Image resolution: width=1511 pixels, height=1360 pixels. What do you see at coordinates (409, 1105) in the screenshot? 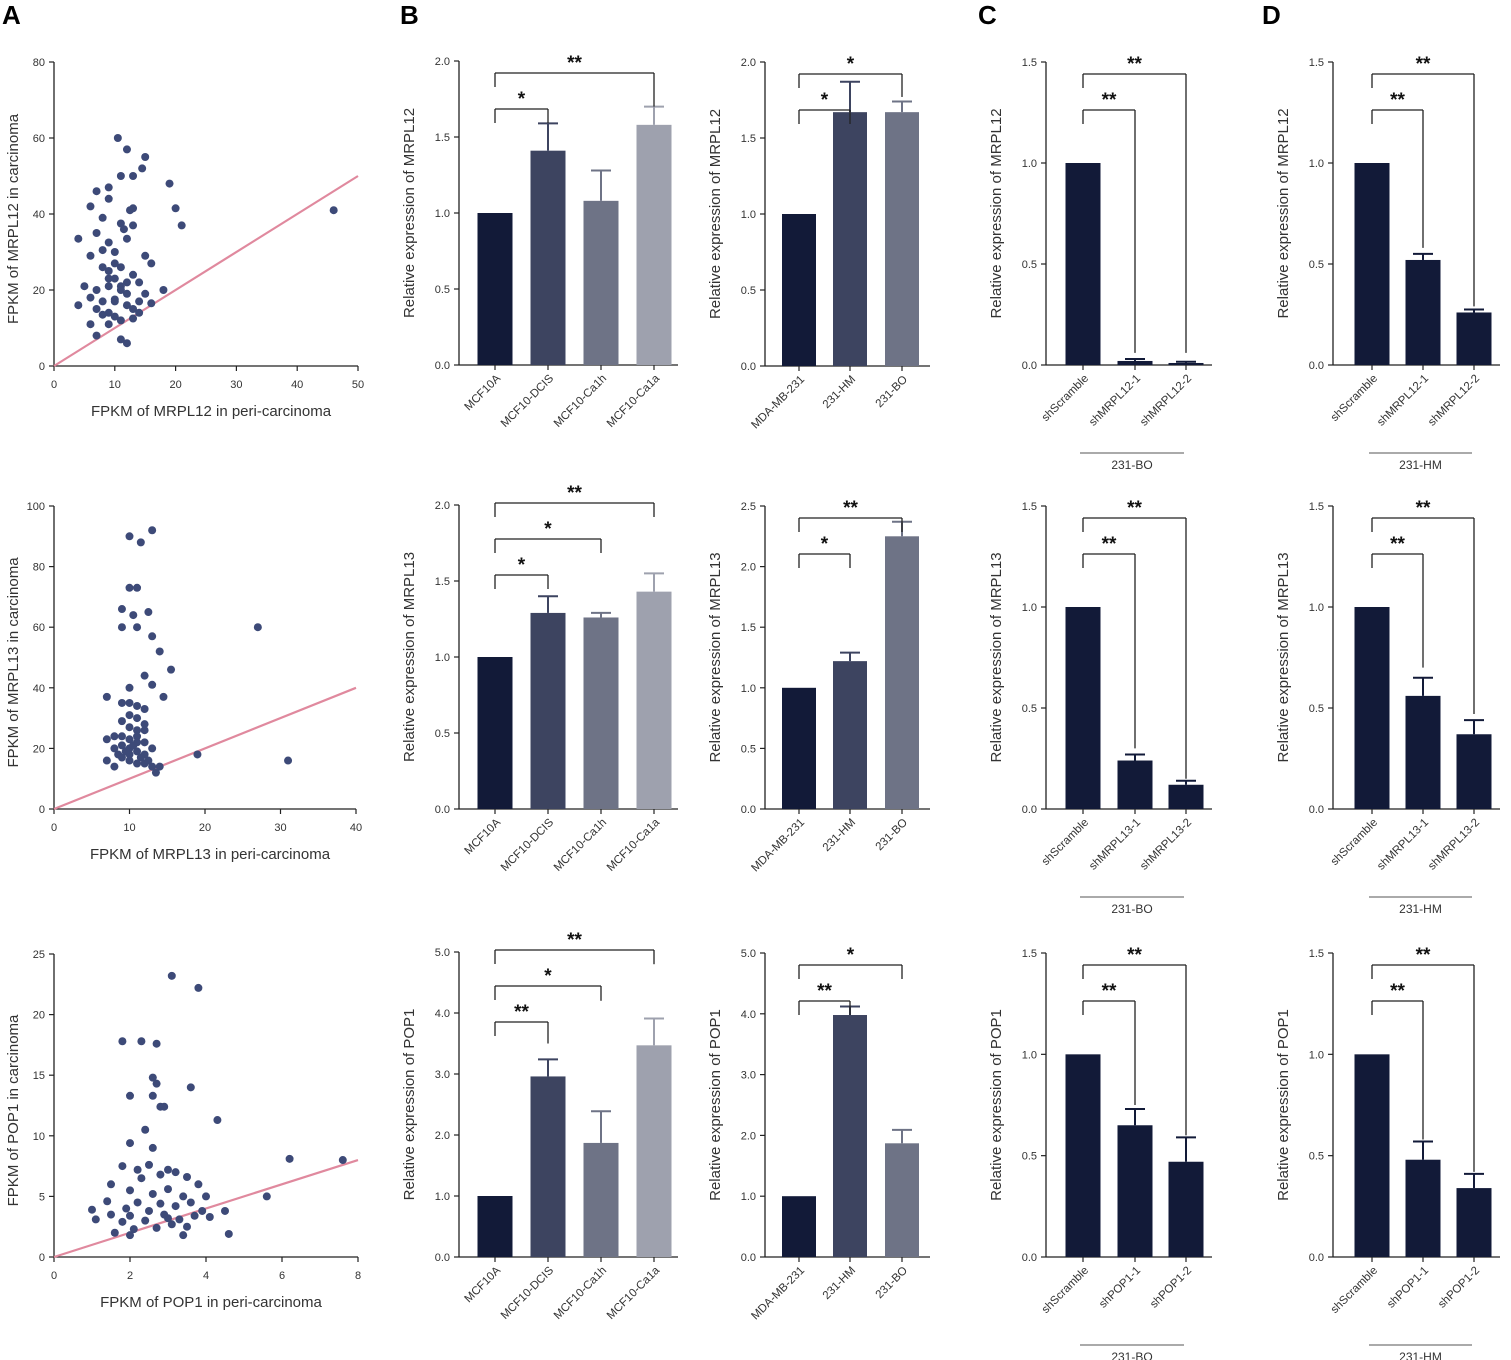
I see `y-axis-title: Relative expression of POP1` at bounding box center [409, 1105].